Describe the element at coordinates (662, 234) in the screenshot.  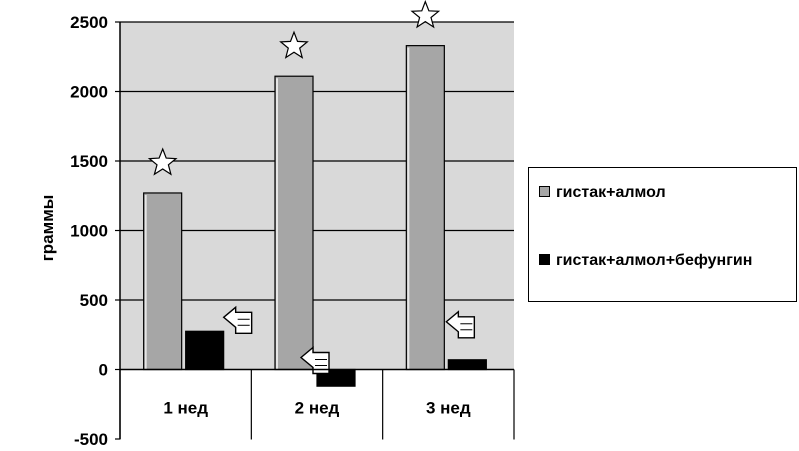
I see `legend: гистак+алмол гистак+алмол+бефунгин` at that location.